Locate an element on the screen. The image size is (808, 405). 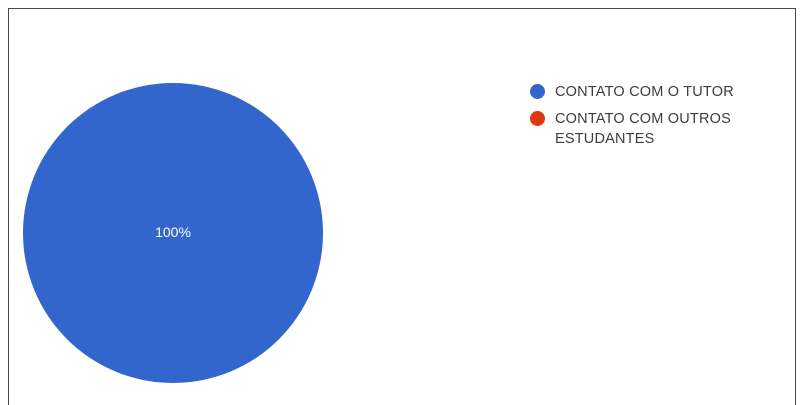
legend-item-outros-estudantes: CONTATO COM OUTROS ESTUDANTES is located at coordinates (665, 129).